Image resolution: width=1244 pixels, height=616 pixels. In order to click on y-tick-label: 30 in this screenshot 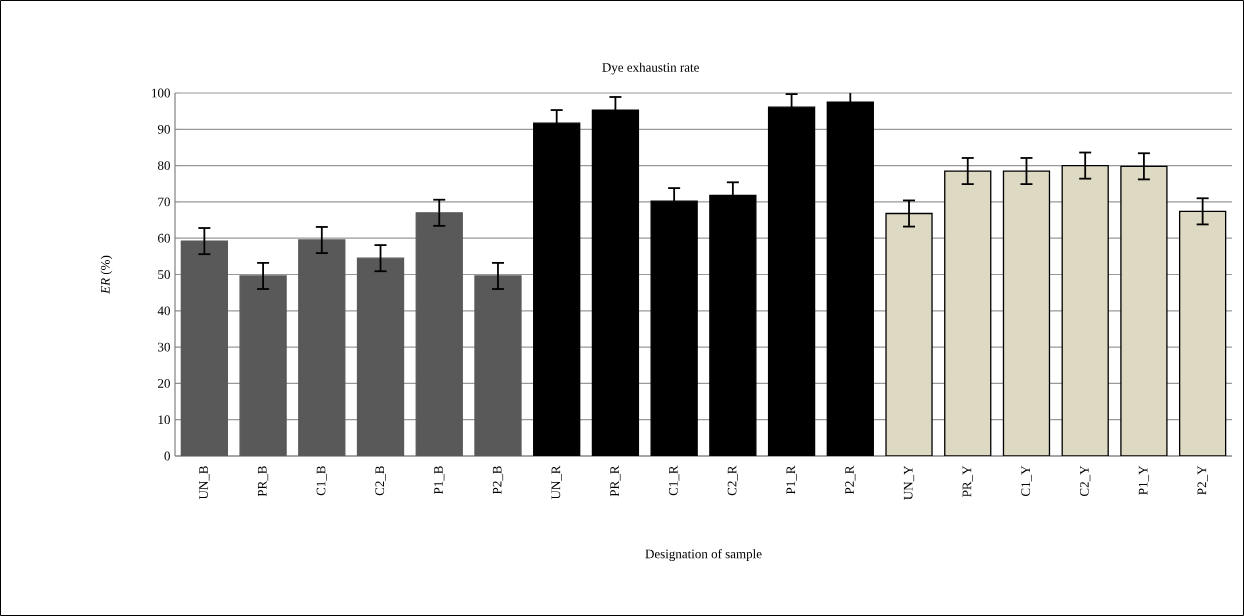, I will do `click(164, 347)`.